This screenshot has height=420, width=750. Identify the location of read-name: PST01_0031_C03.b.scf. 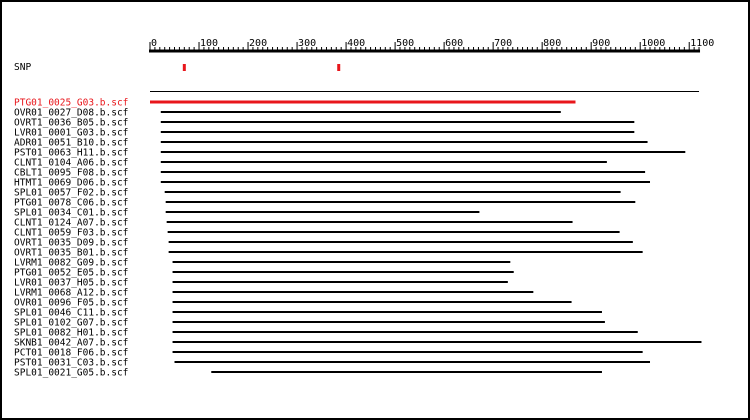
(71, 363).